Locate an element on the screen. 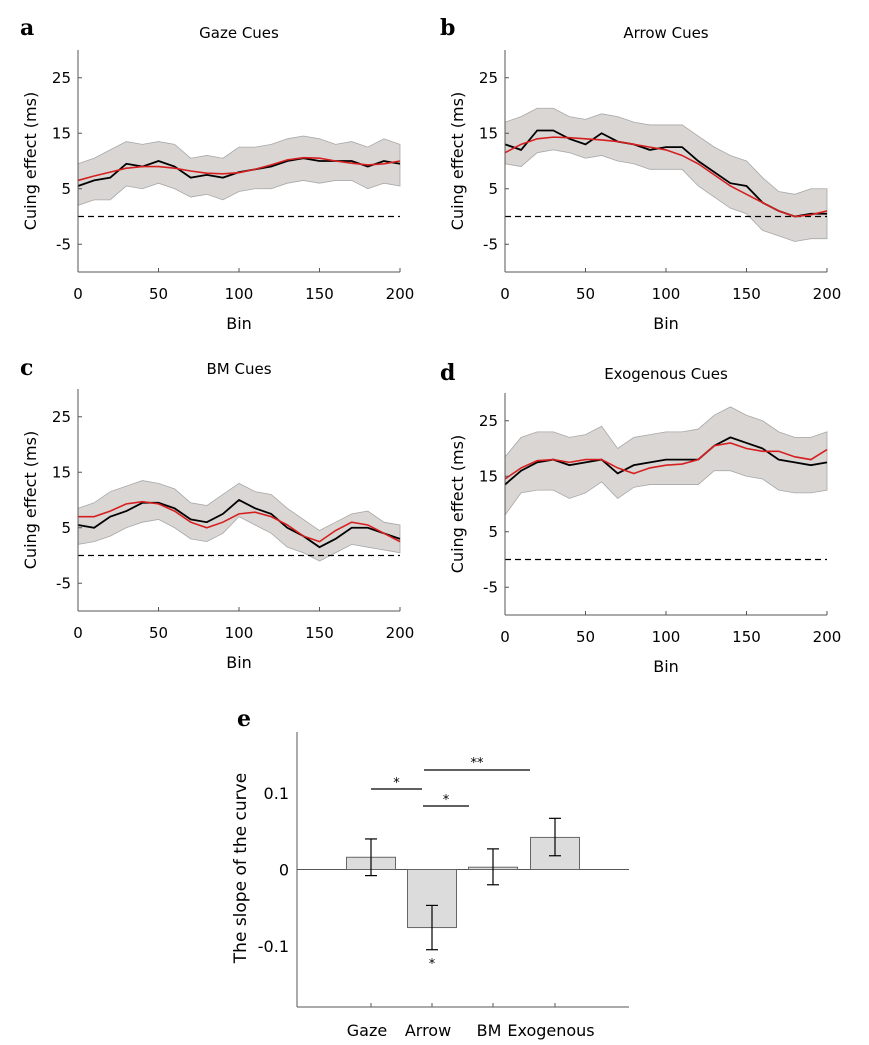 This screenshot has height=1045, width=869. x-tick-label: Arrow is located at coordinates (428, 1030).